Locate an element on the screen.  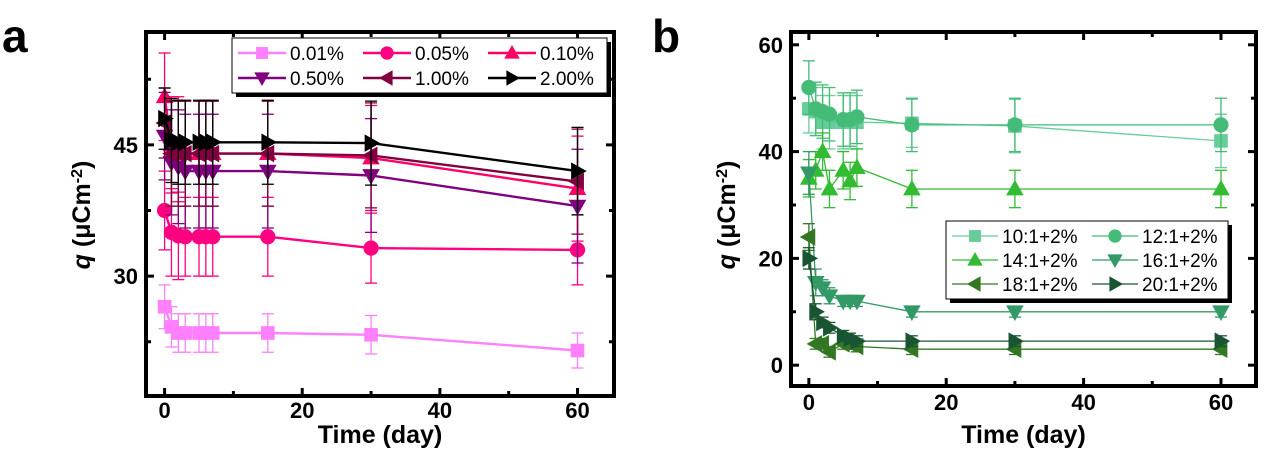
legend-item: 1.00% is located at coordinates (416, 79).